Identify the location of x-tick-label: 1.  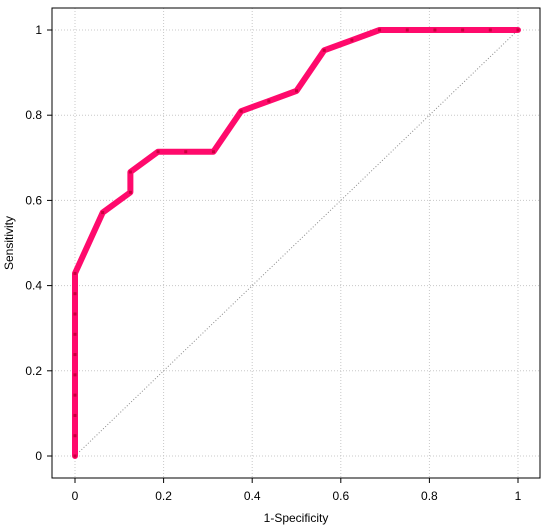
(518, 496).